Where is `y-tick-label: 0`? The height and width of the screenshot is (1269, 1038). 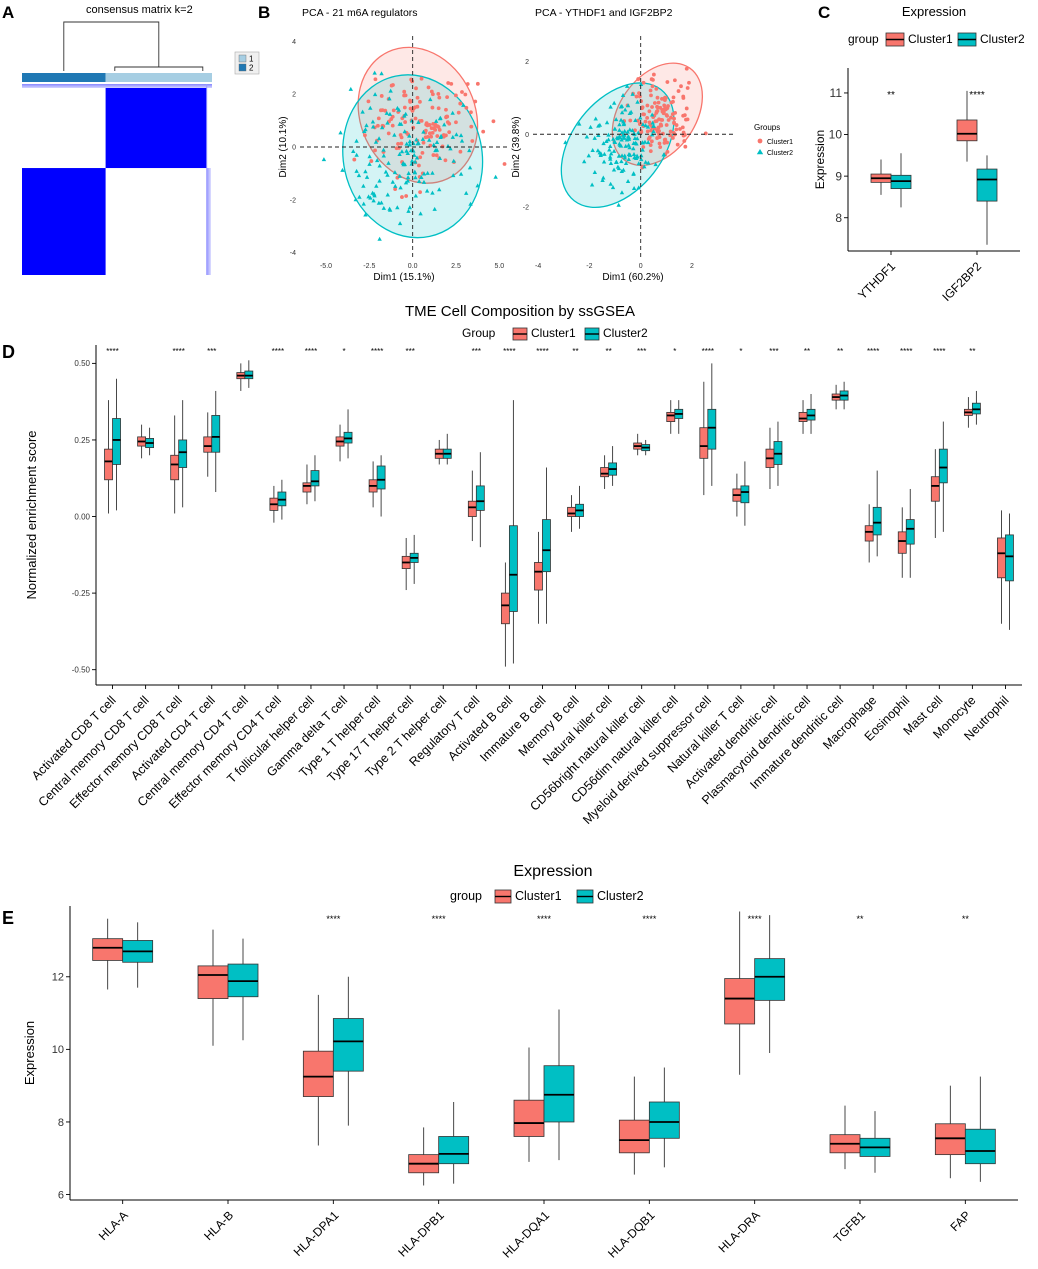
y-tick-label: 0 is located at coordinates (294, 148).